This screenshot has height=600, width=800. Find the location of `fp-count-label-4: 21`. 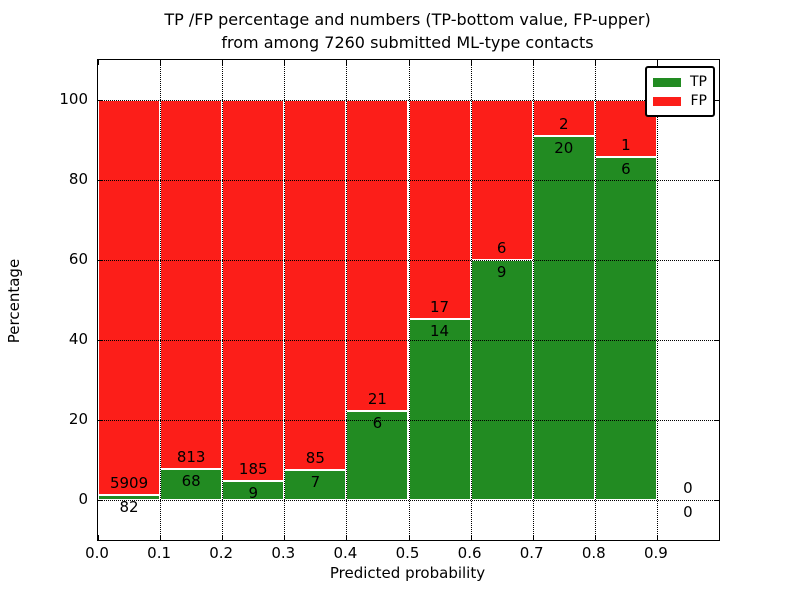

fp-count-label-4: 21 is located at coordinates (377, 399).